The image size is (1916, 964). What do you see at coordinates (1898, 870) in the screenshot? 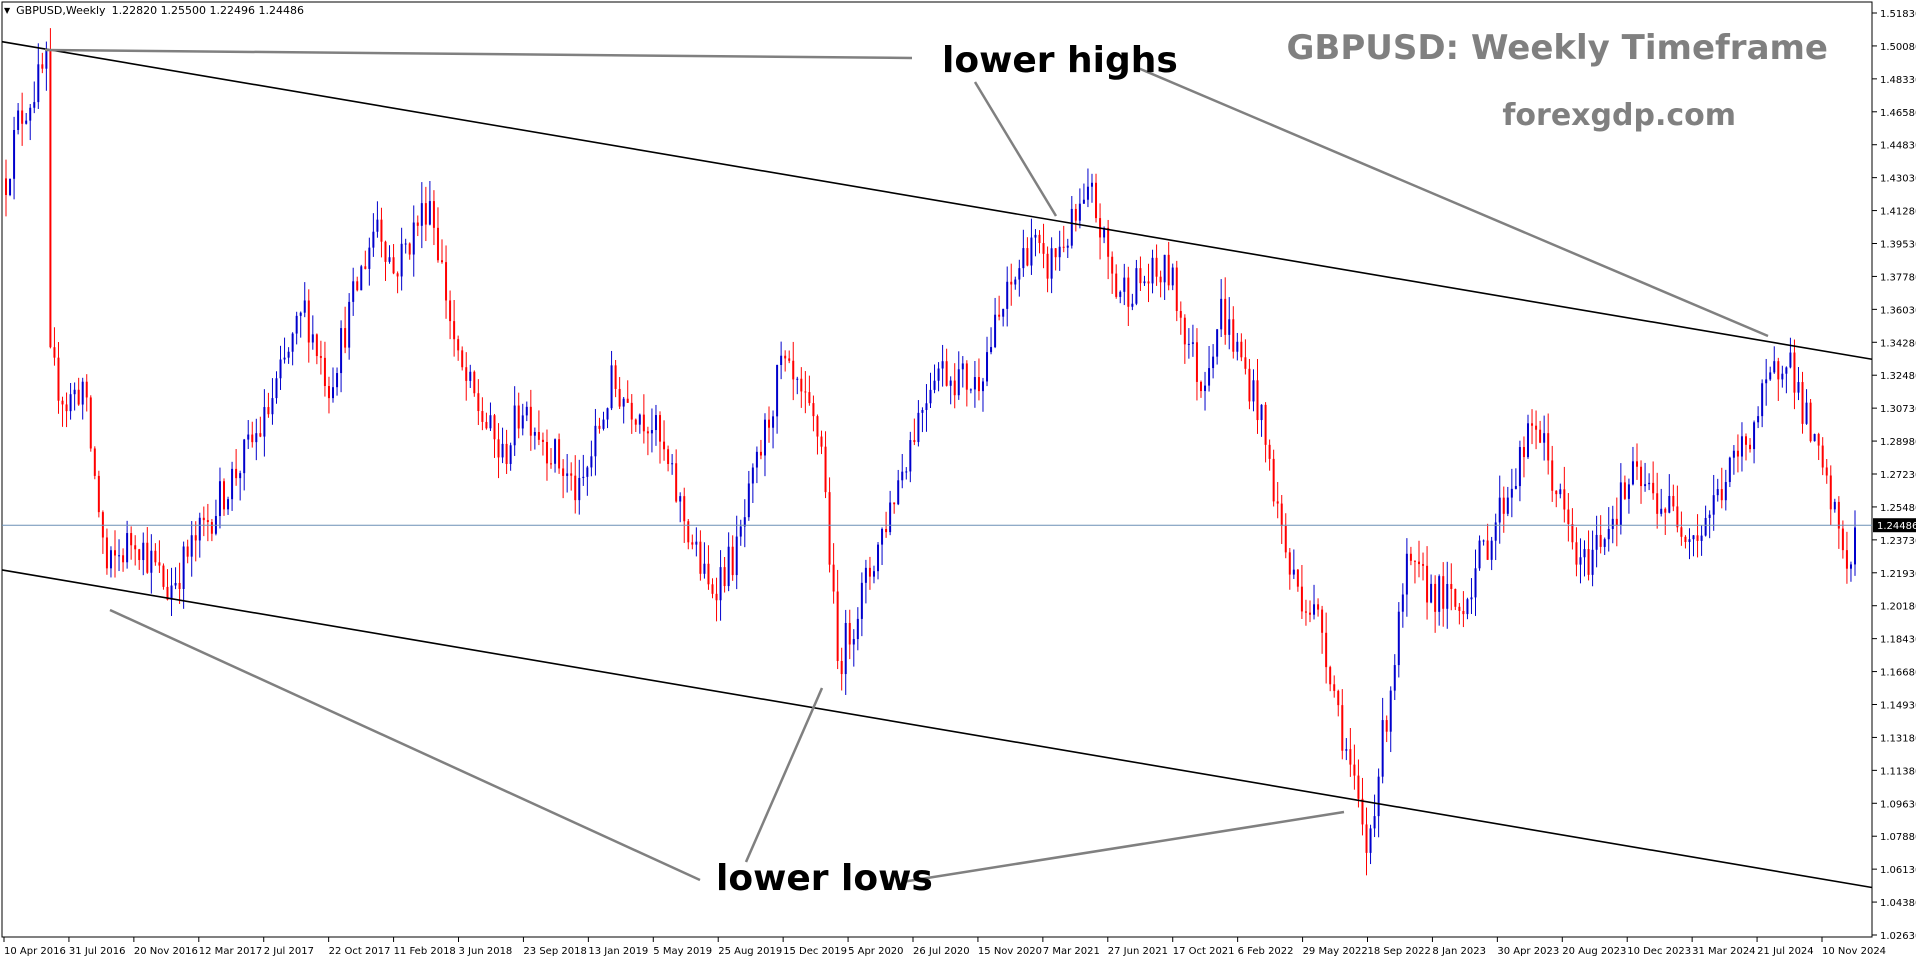
I see `y-tick-label: 1.06130` at bounding box center [1898, 870].